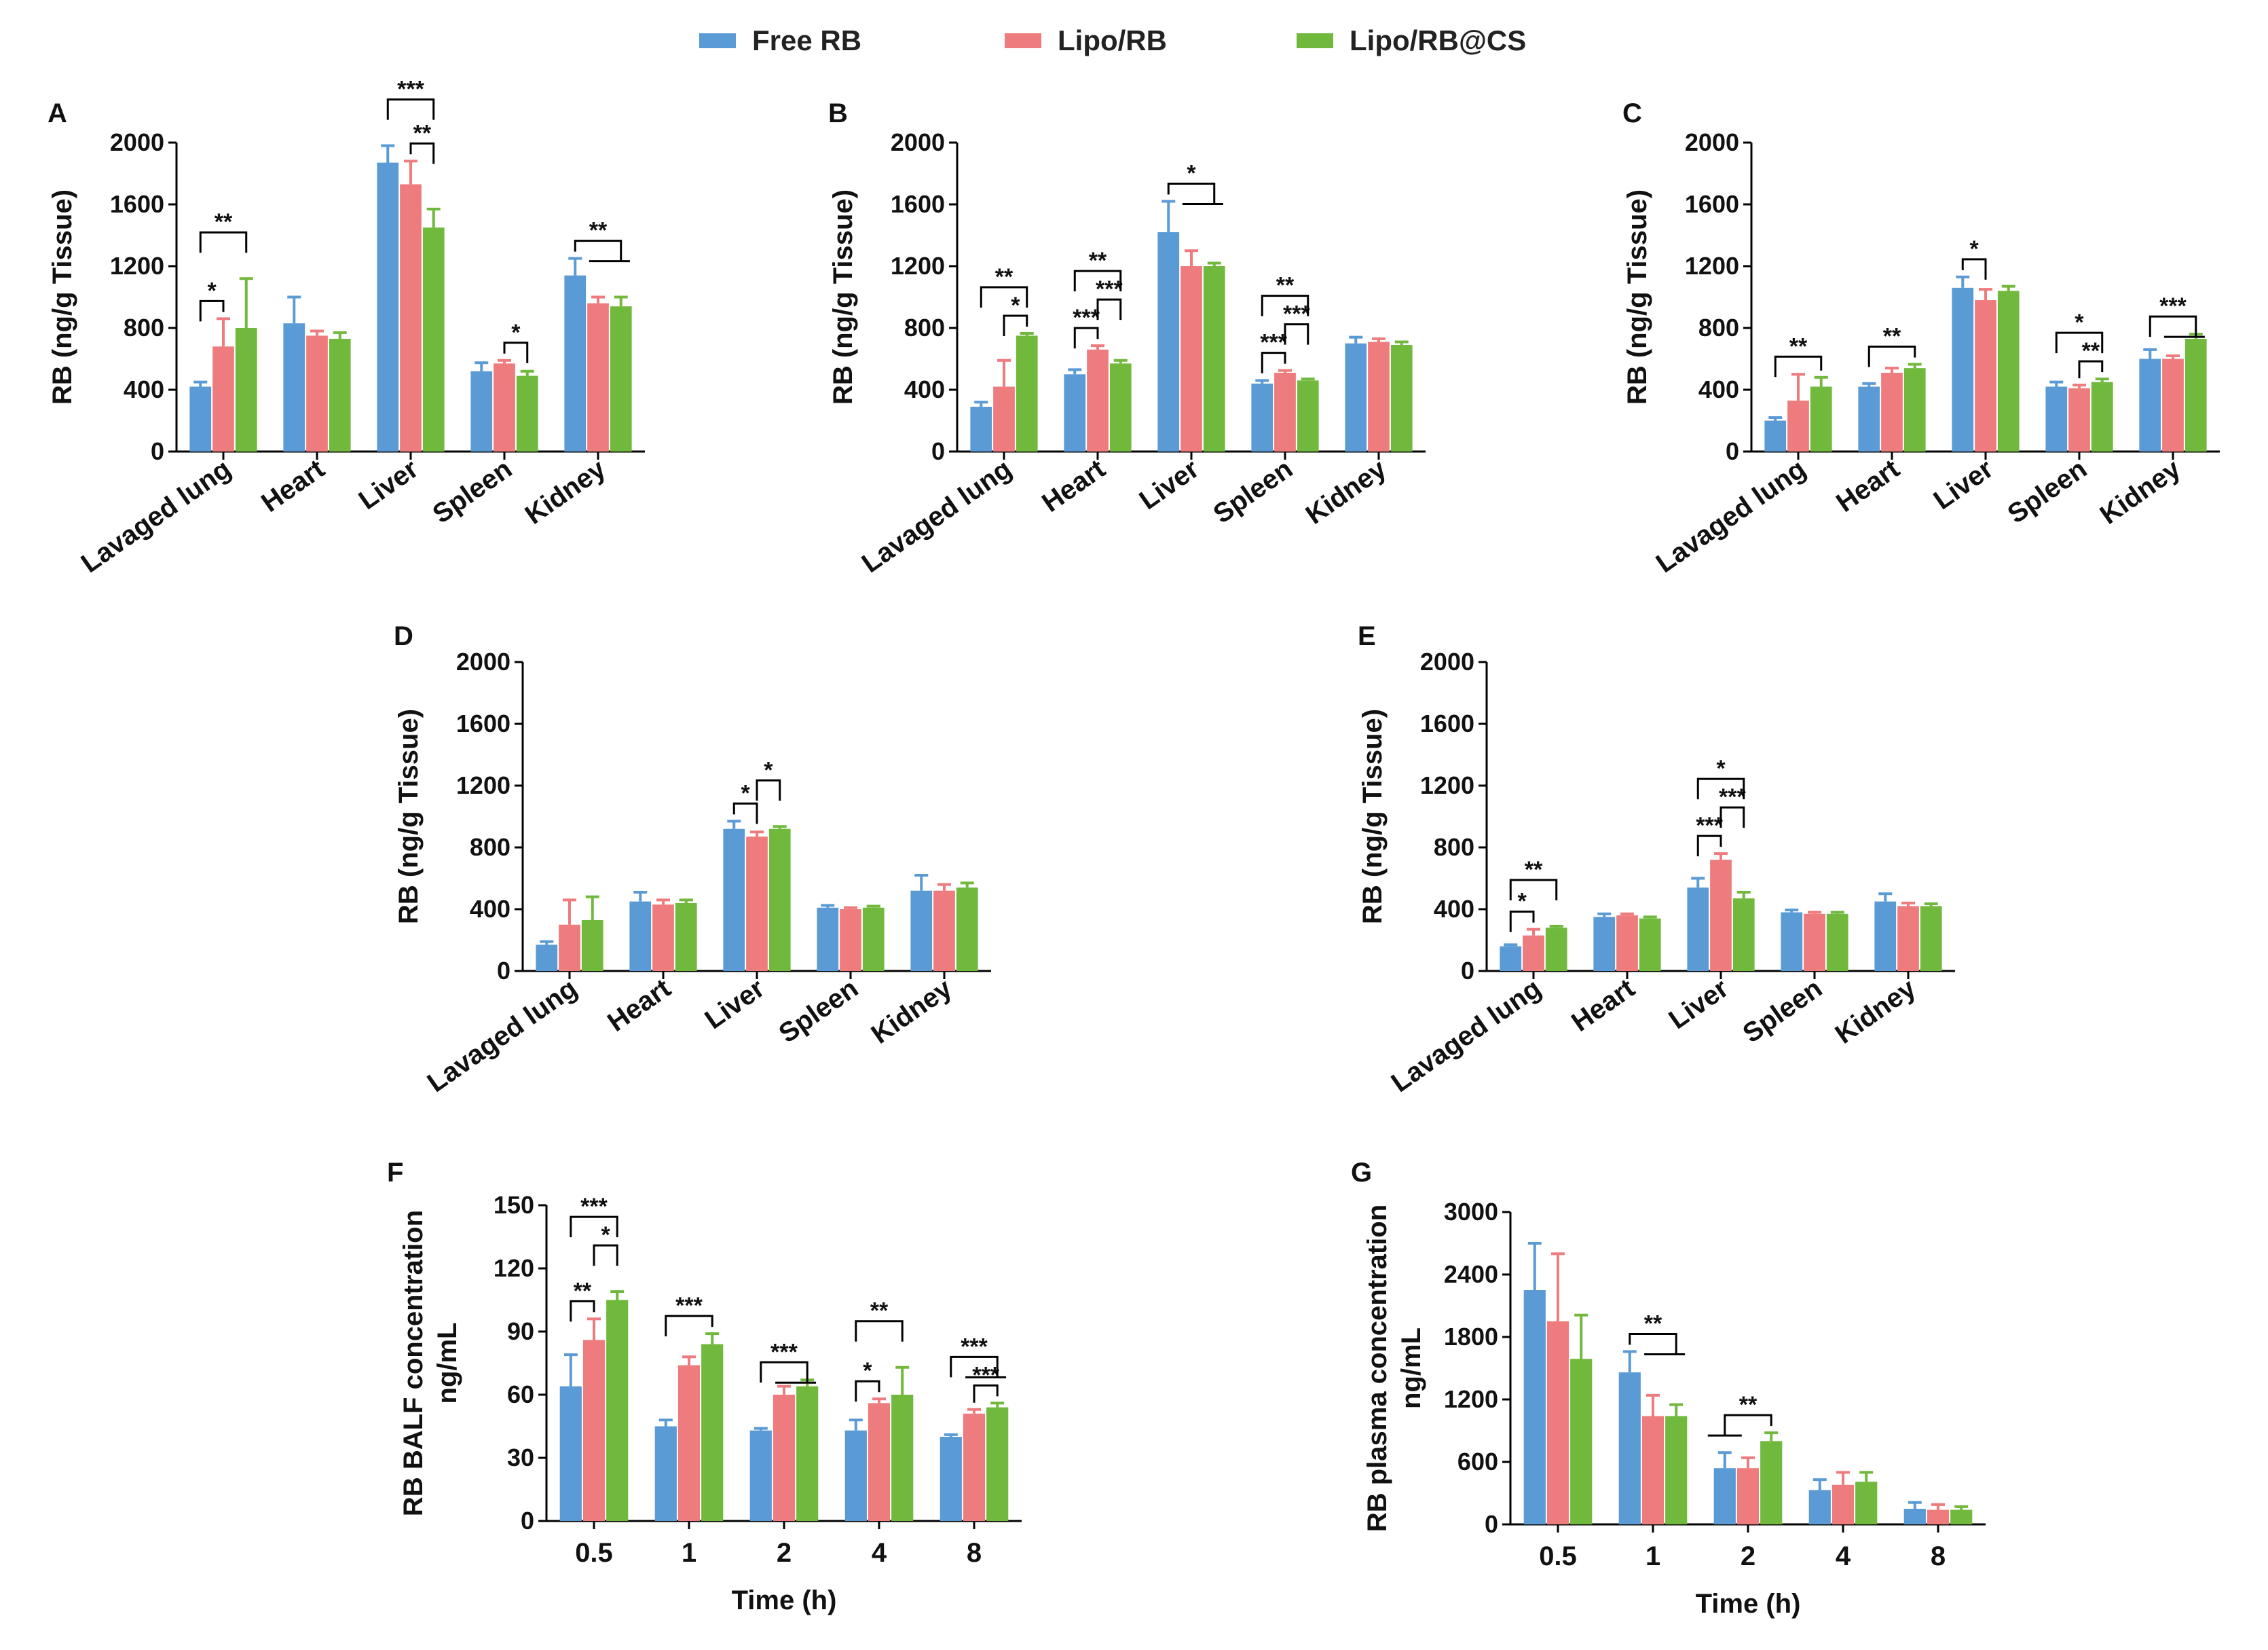 The width and height of the screenshot is (2268, 1650). Describe the element at coordinates (137, 142) in the screenshot. I see `y-tick-label-a: 2000` at that location.